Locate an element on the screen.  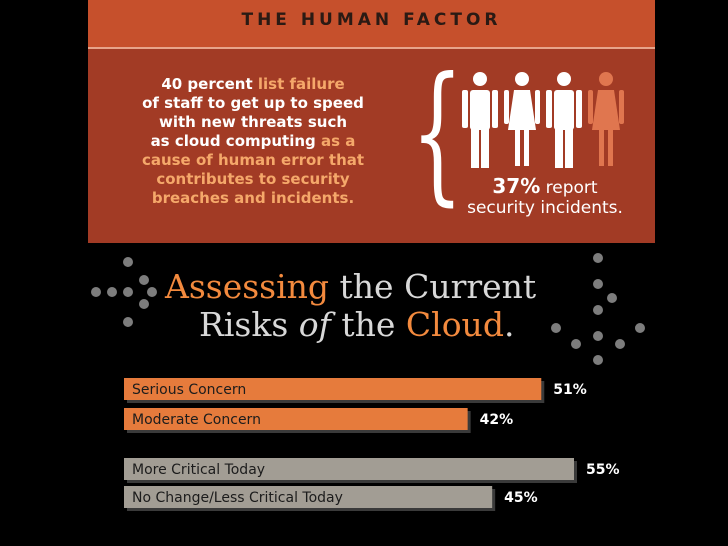
stat-line-6: contributes to security is located at coordinates (253, 179).